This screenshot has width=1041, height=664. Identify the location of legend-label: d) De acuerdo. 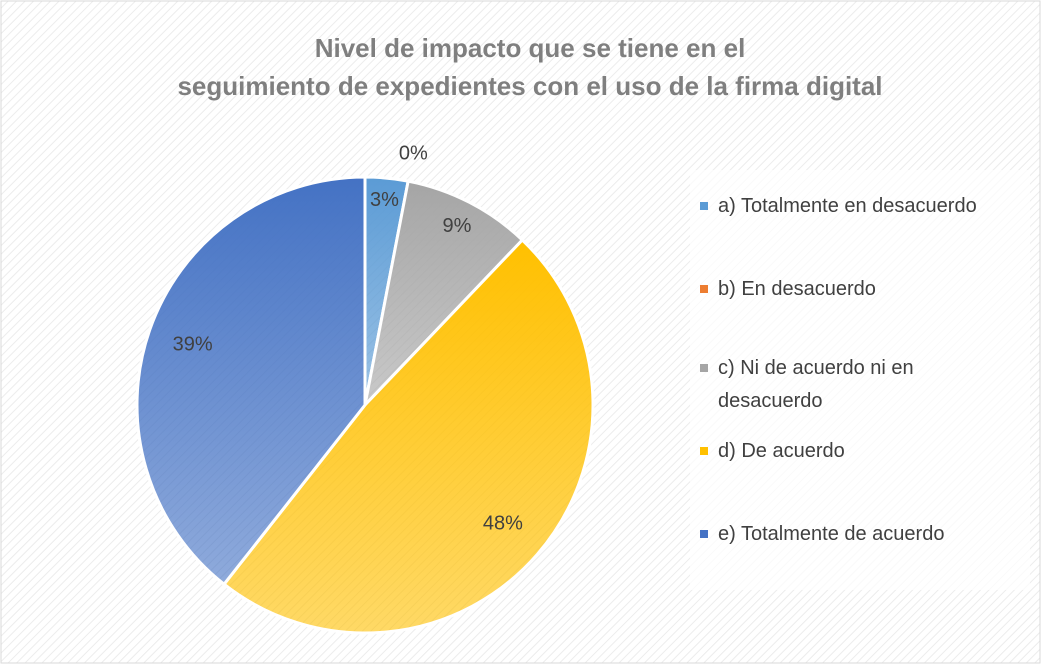
(781, 451).